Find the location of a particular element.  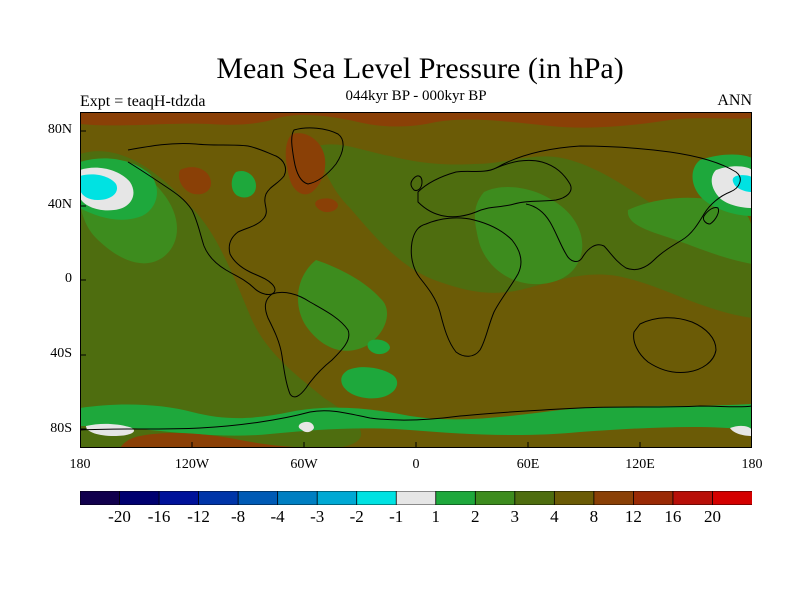

season-label: ANN is located at coordinates (734, 100).